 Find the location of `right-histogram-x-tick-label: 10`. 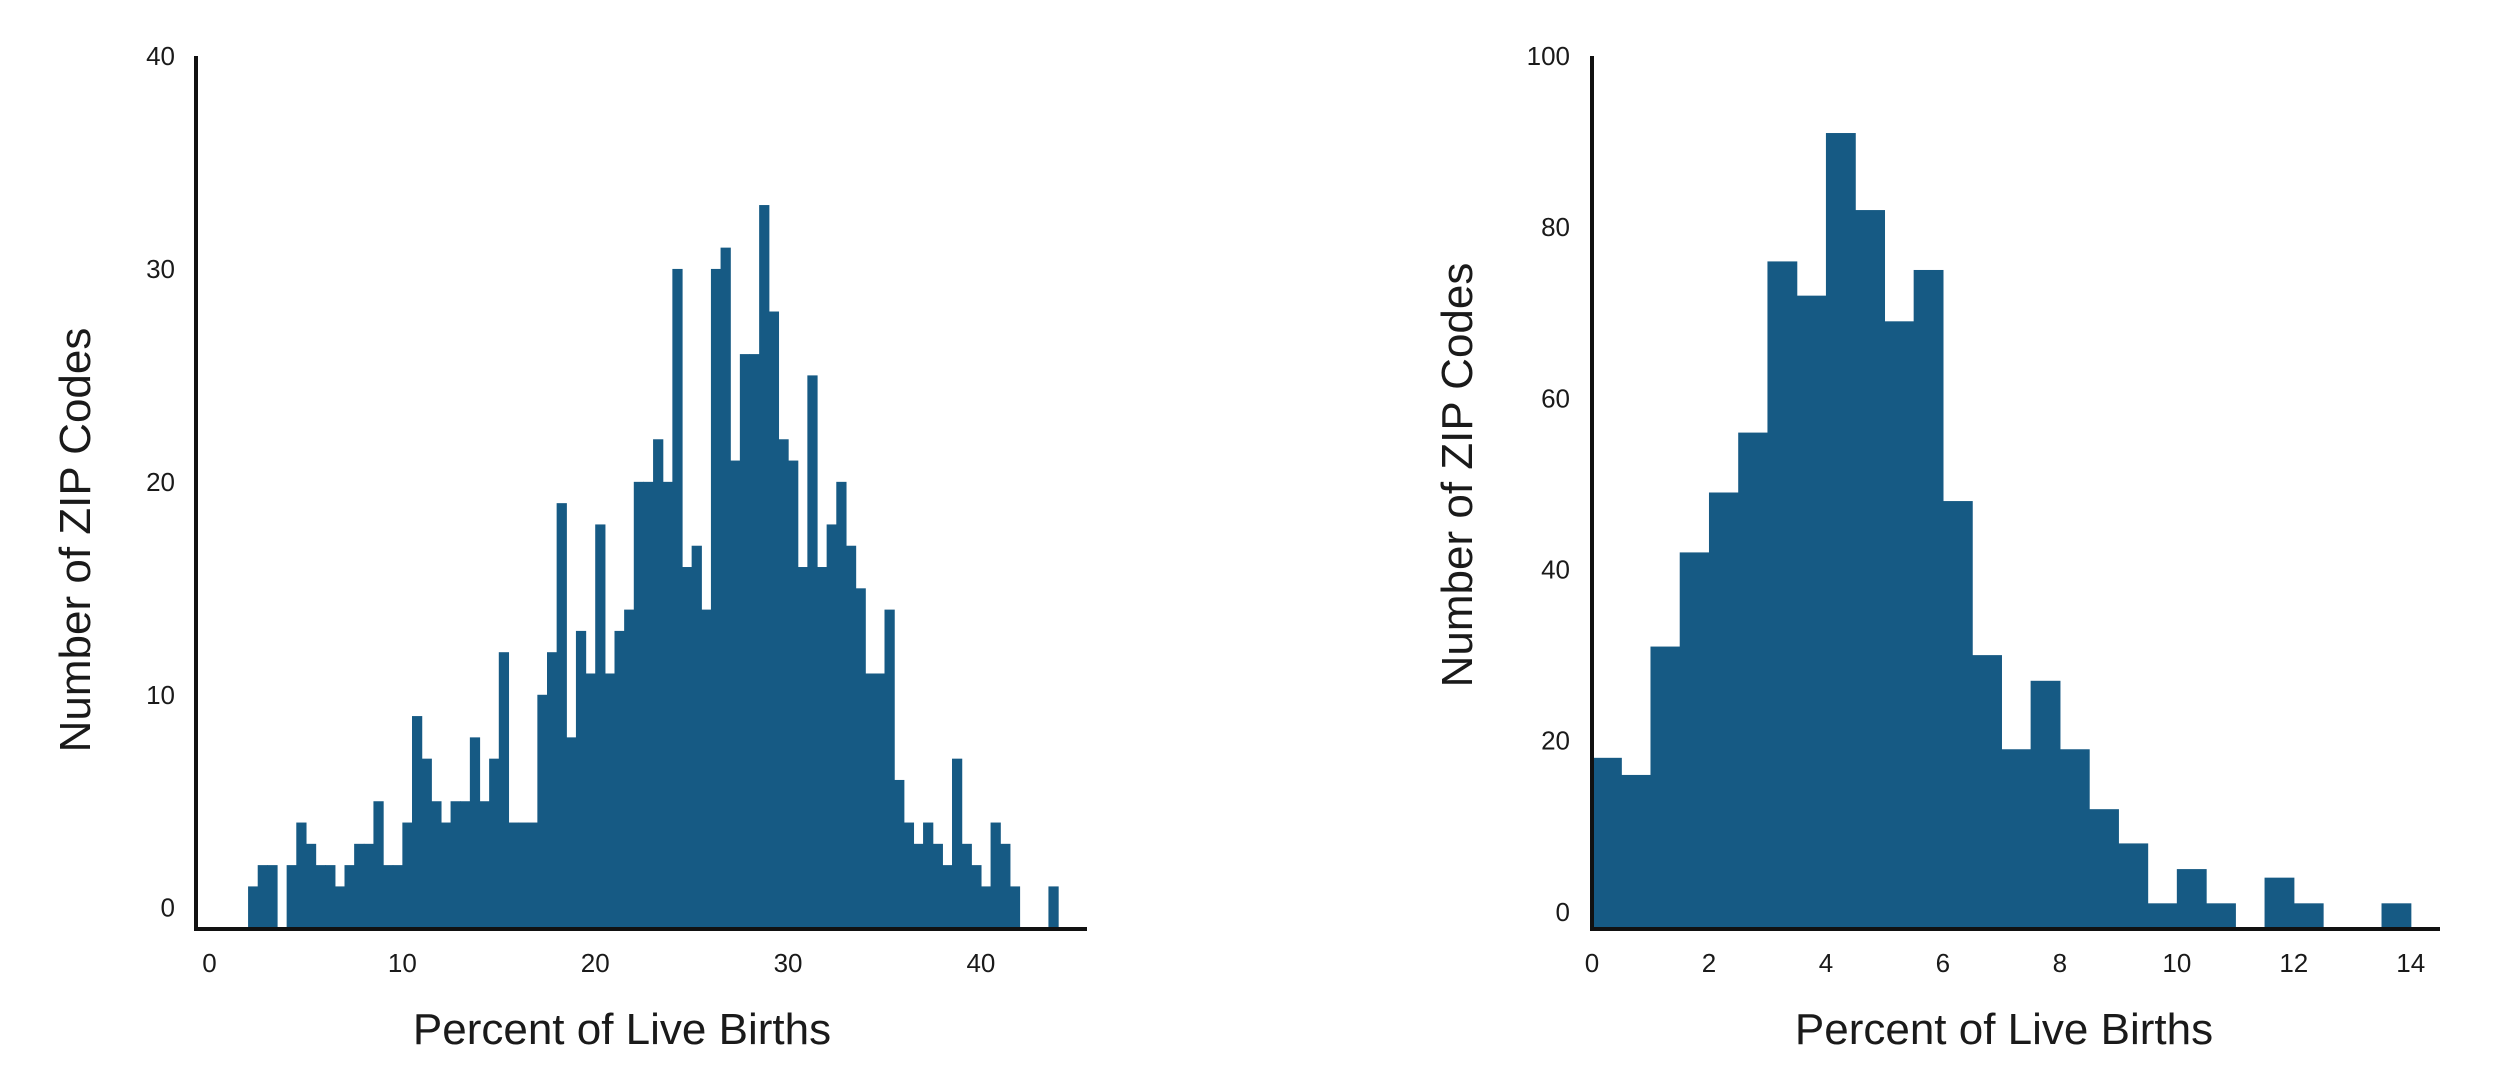

right-histogram-x-tick-label: 10 is located at coordinates (2176, 963).